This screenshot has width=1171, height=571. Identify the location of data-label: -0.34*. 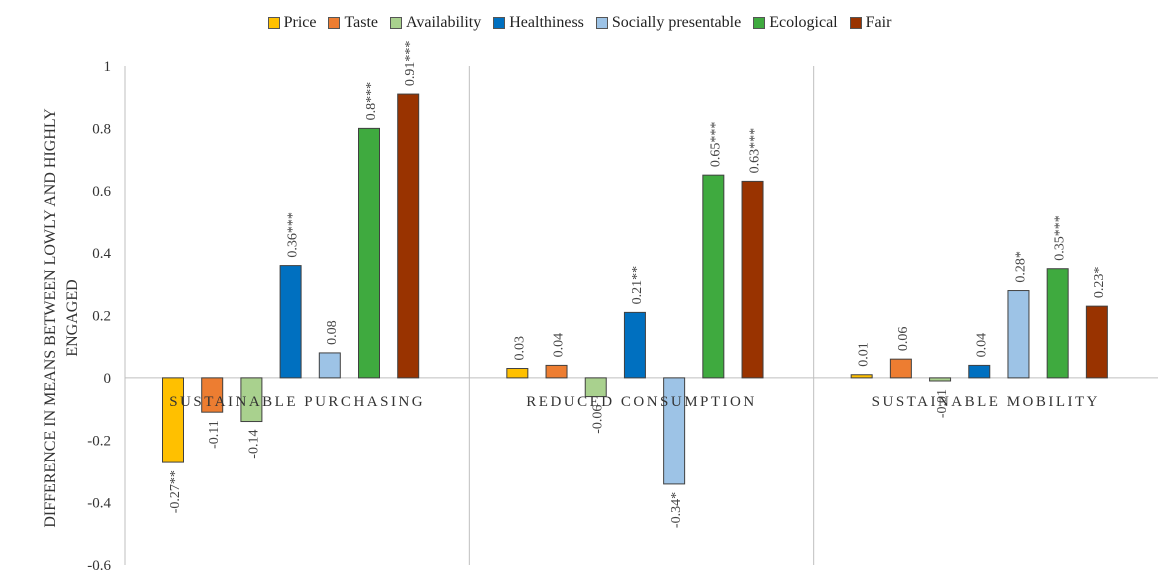
(676, 510).